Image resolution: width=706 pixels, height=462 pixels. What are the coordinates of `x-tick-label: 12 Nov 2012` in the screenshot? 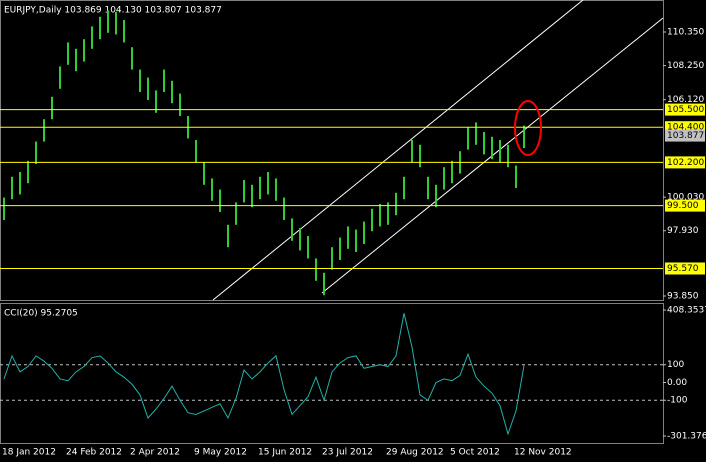 It's located at (543, 453).